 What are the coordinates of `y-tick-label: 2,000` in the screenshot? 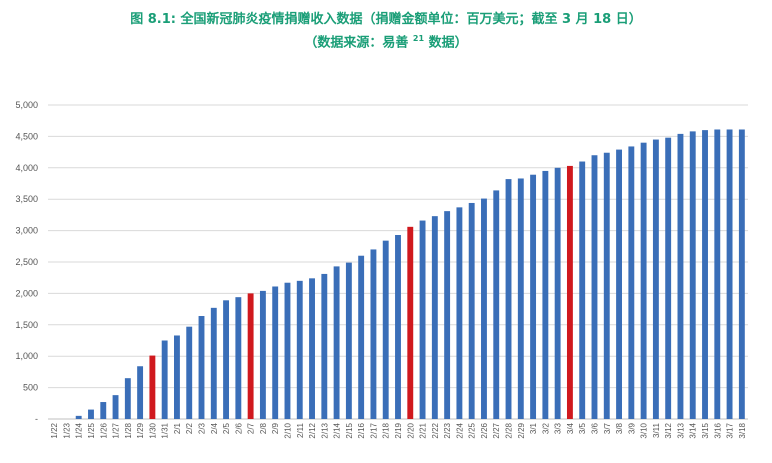 It's located at (26, 293).